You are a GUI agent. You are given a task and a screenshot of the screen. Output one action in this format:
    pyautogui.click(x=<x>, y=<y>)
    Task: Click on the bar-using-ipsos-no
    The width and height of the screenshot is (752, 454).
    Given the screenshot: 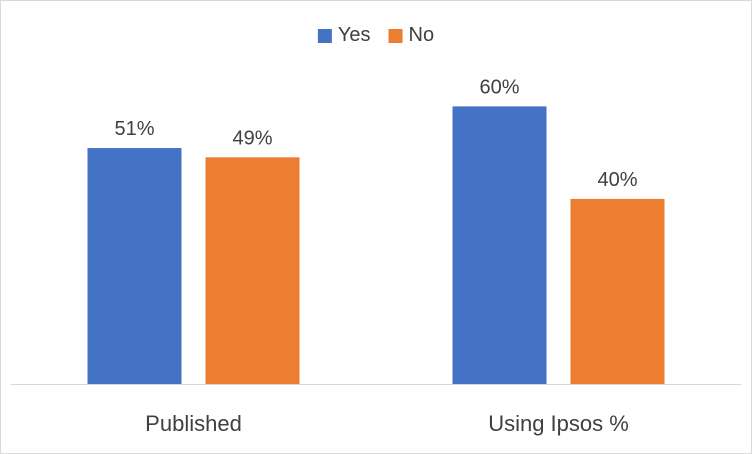 What is the action you would take?
    pyautogui.click(x=617, y=291)
    